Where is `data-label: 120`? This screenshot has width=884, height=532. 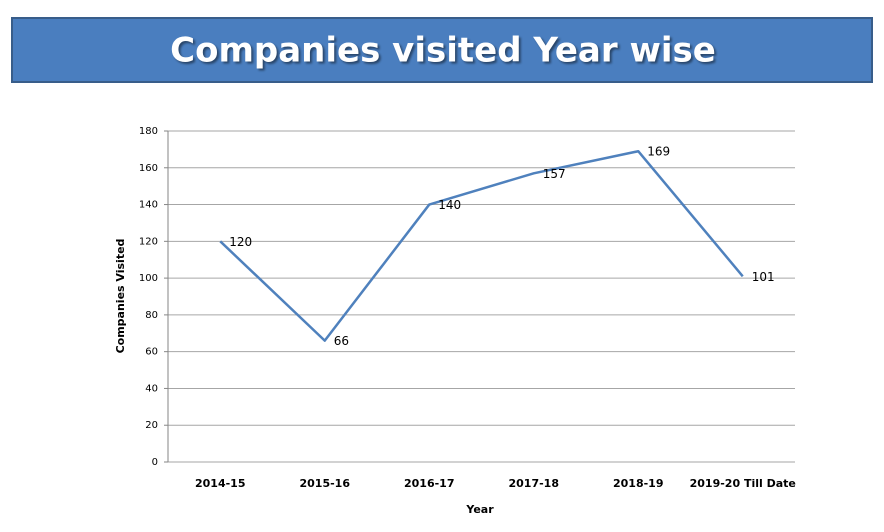
data-label: 120 is located at coordinates (240, 242).